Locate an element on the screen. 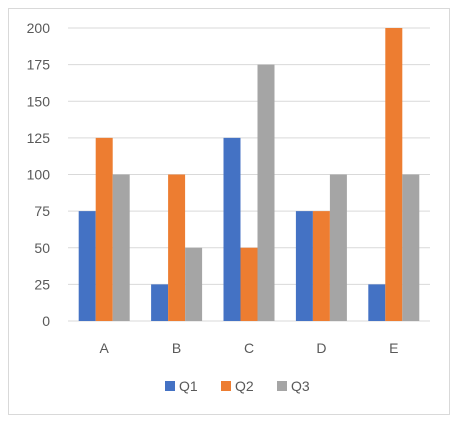 This screenshot has width=460, height=425. bar-q3-e is located at coordinates (411, 247).